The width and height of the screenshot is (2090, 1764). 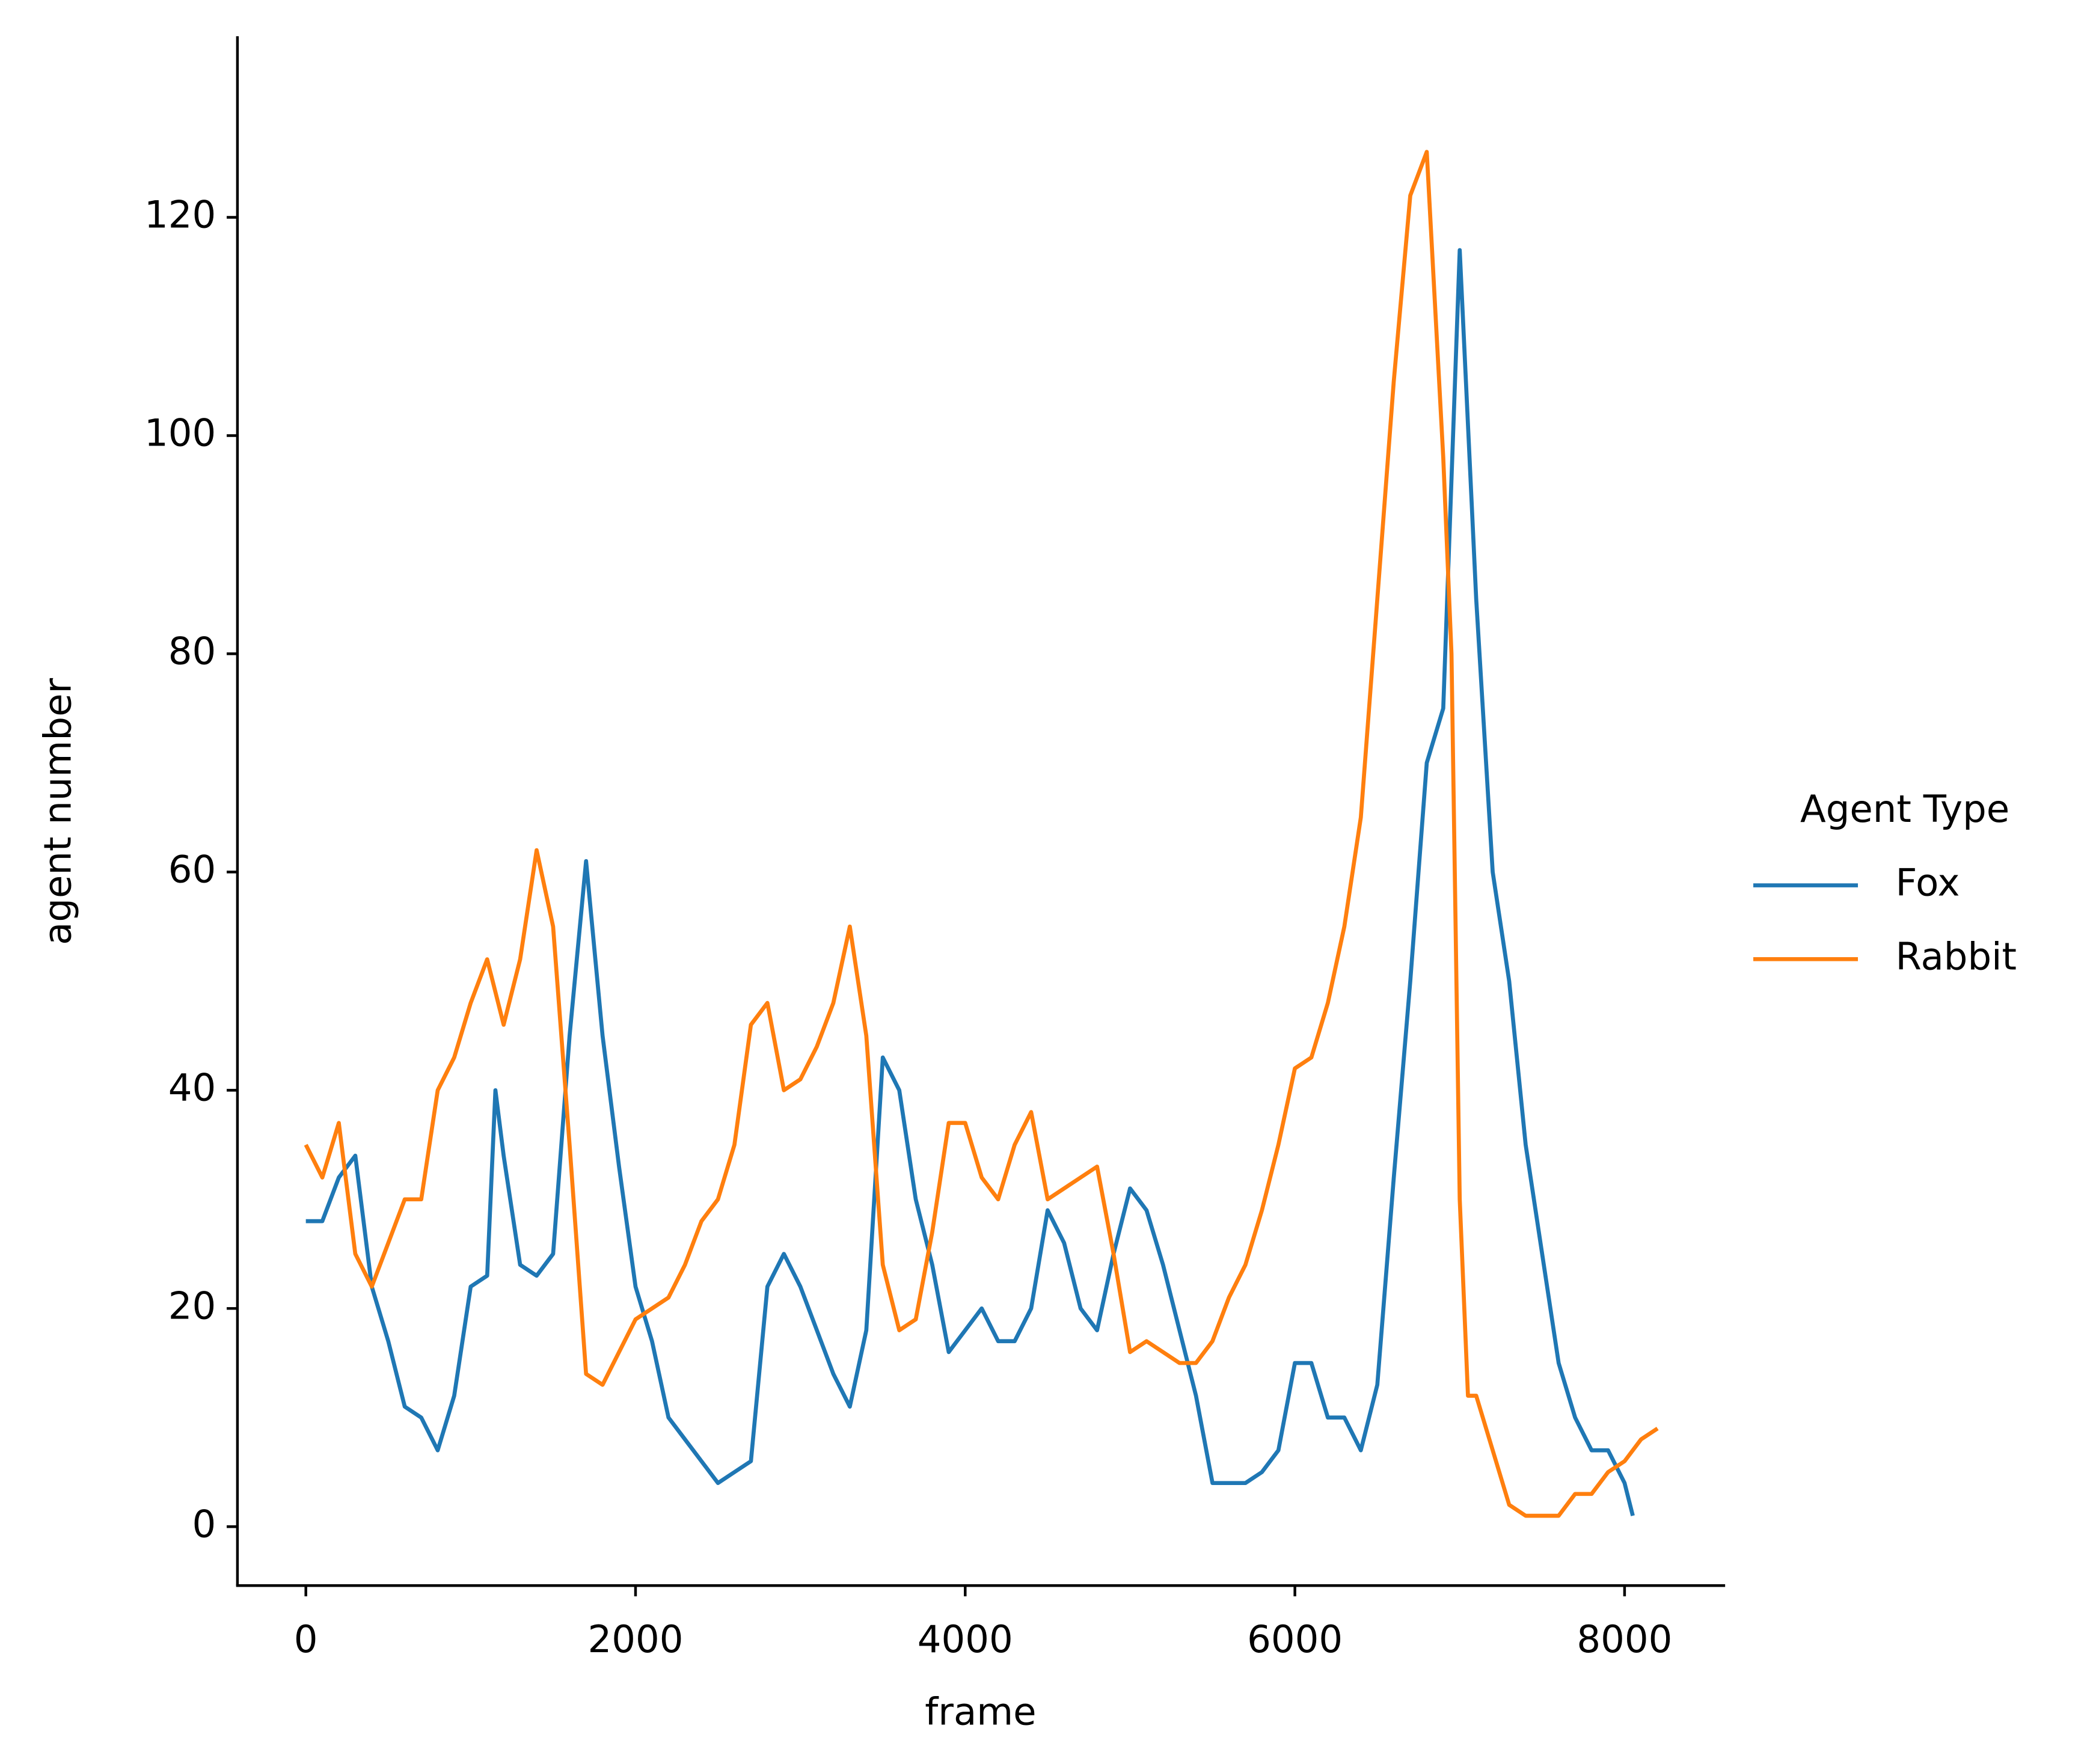 I want to click on x-tick-label: 6000, so click(x=1295, y=1639).